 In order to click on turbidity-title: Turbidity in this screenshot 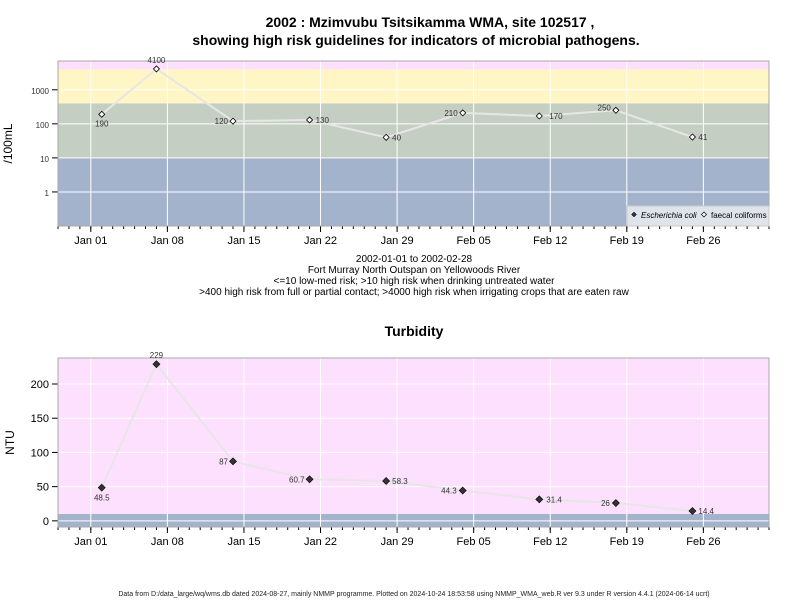, I will do `click(414, 331)`.